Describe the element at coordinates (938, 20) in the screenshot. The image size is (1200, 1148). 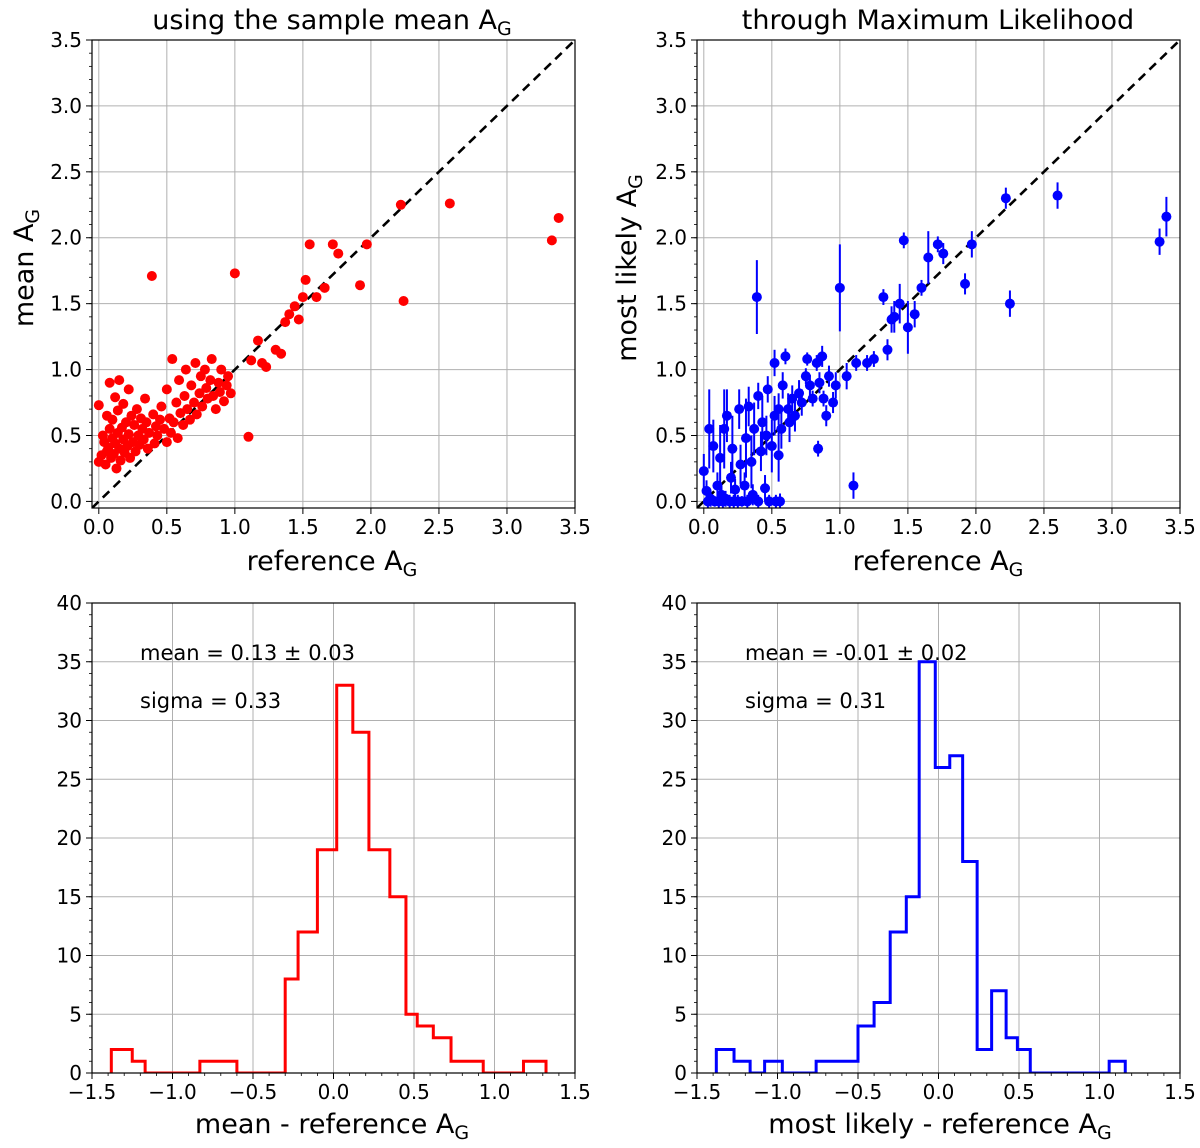
I see `panel2-title: through Maximum Likelihood` at that location.